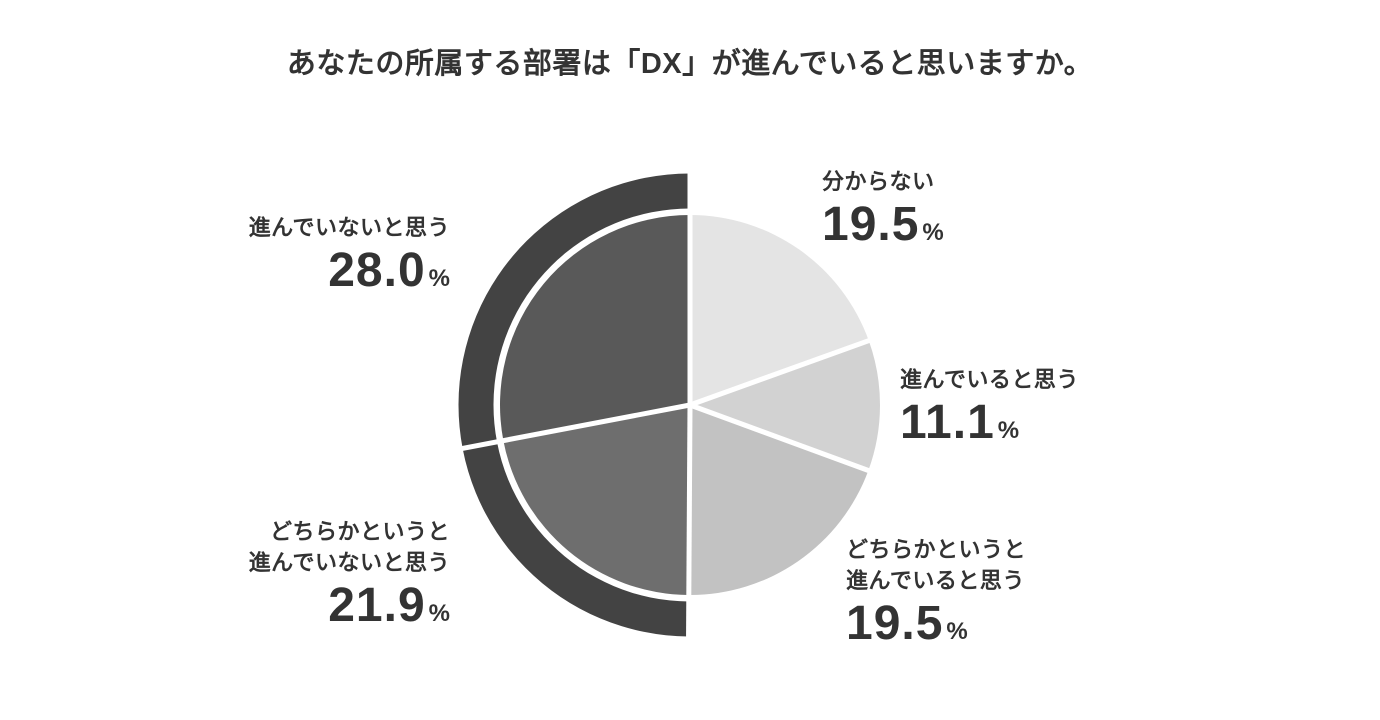  I want to click on chart-title: あなたの所属する部署は「DX」が進んでいると思いますか。, so click(690, 64).